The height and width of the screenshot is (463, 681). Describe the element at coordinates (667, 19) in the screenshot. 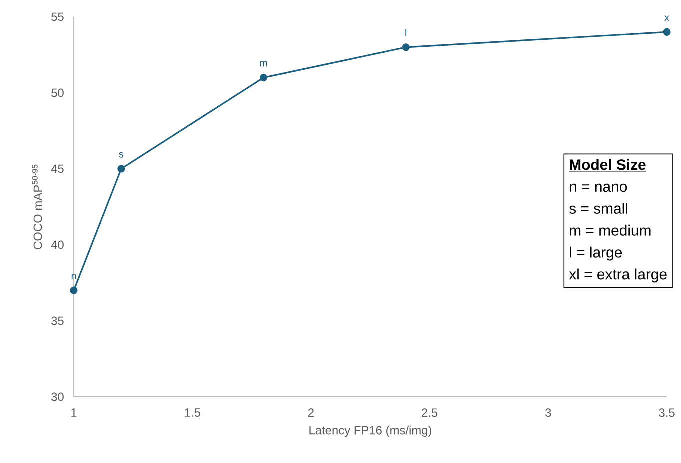

I see `annotation: x` at that location.